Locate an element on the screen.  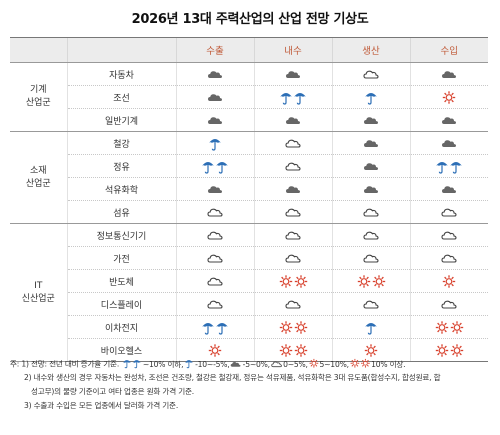
industry-name: 반도체 is located at coordinates (121, 281).